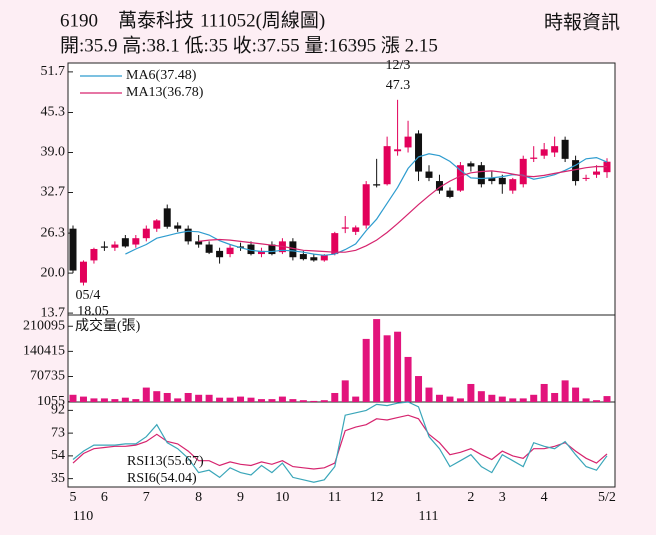 The width and height of the screenshot is (656, 535). Describe the element at coordinates (108, 325) in the screenshot. I see `panel-title: 成交量(張)` at that location.